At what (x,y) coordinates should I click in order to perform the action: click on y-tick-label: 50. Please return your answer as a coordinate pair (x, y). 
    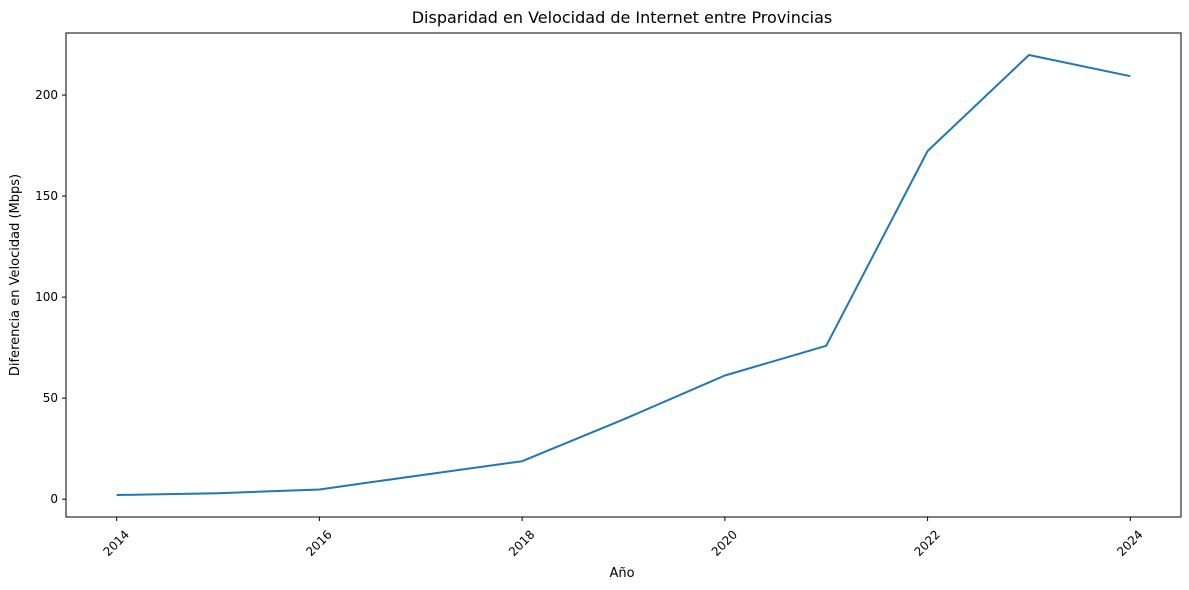
    Looking at the image, I should click on (50, 398).